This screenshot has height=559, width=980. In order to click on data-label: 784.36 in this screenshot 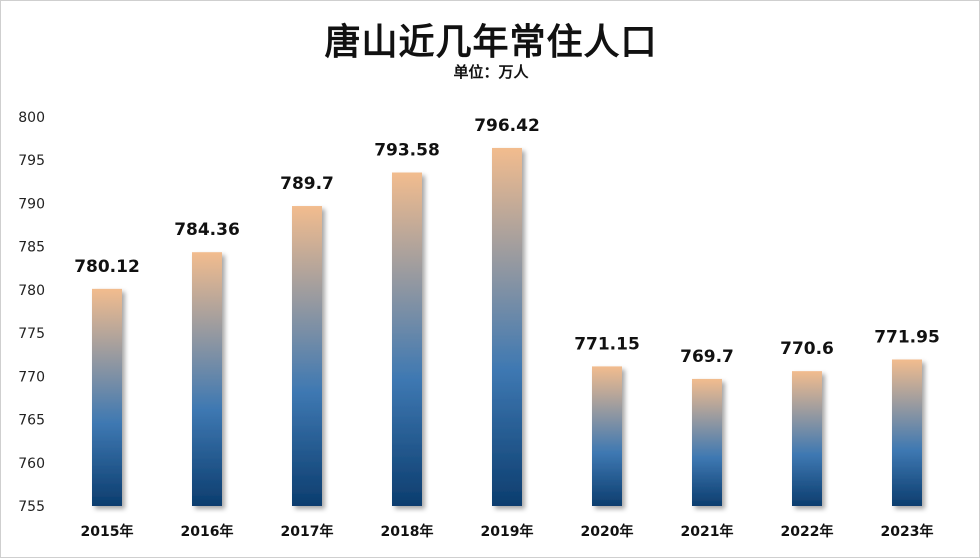, I will do `click(207, 230)`.